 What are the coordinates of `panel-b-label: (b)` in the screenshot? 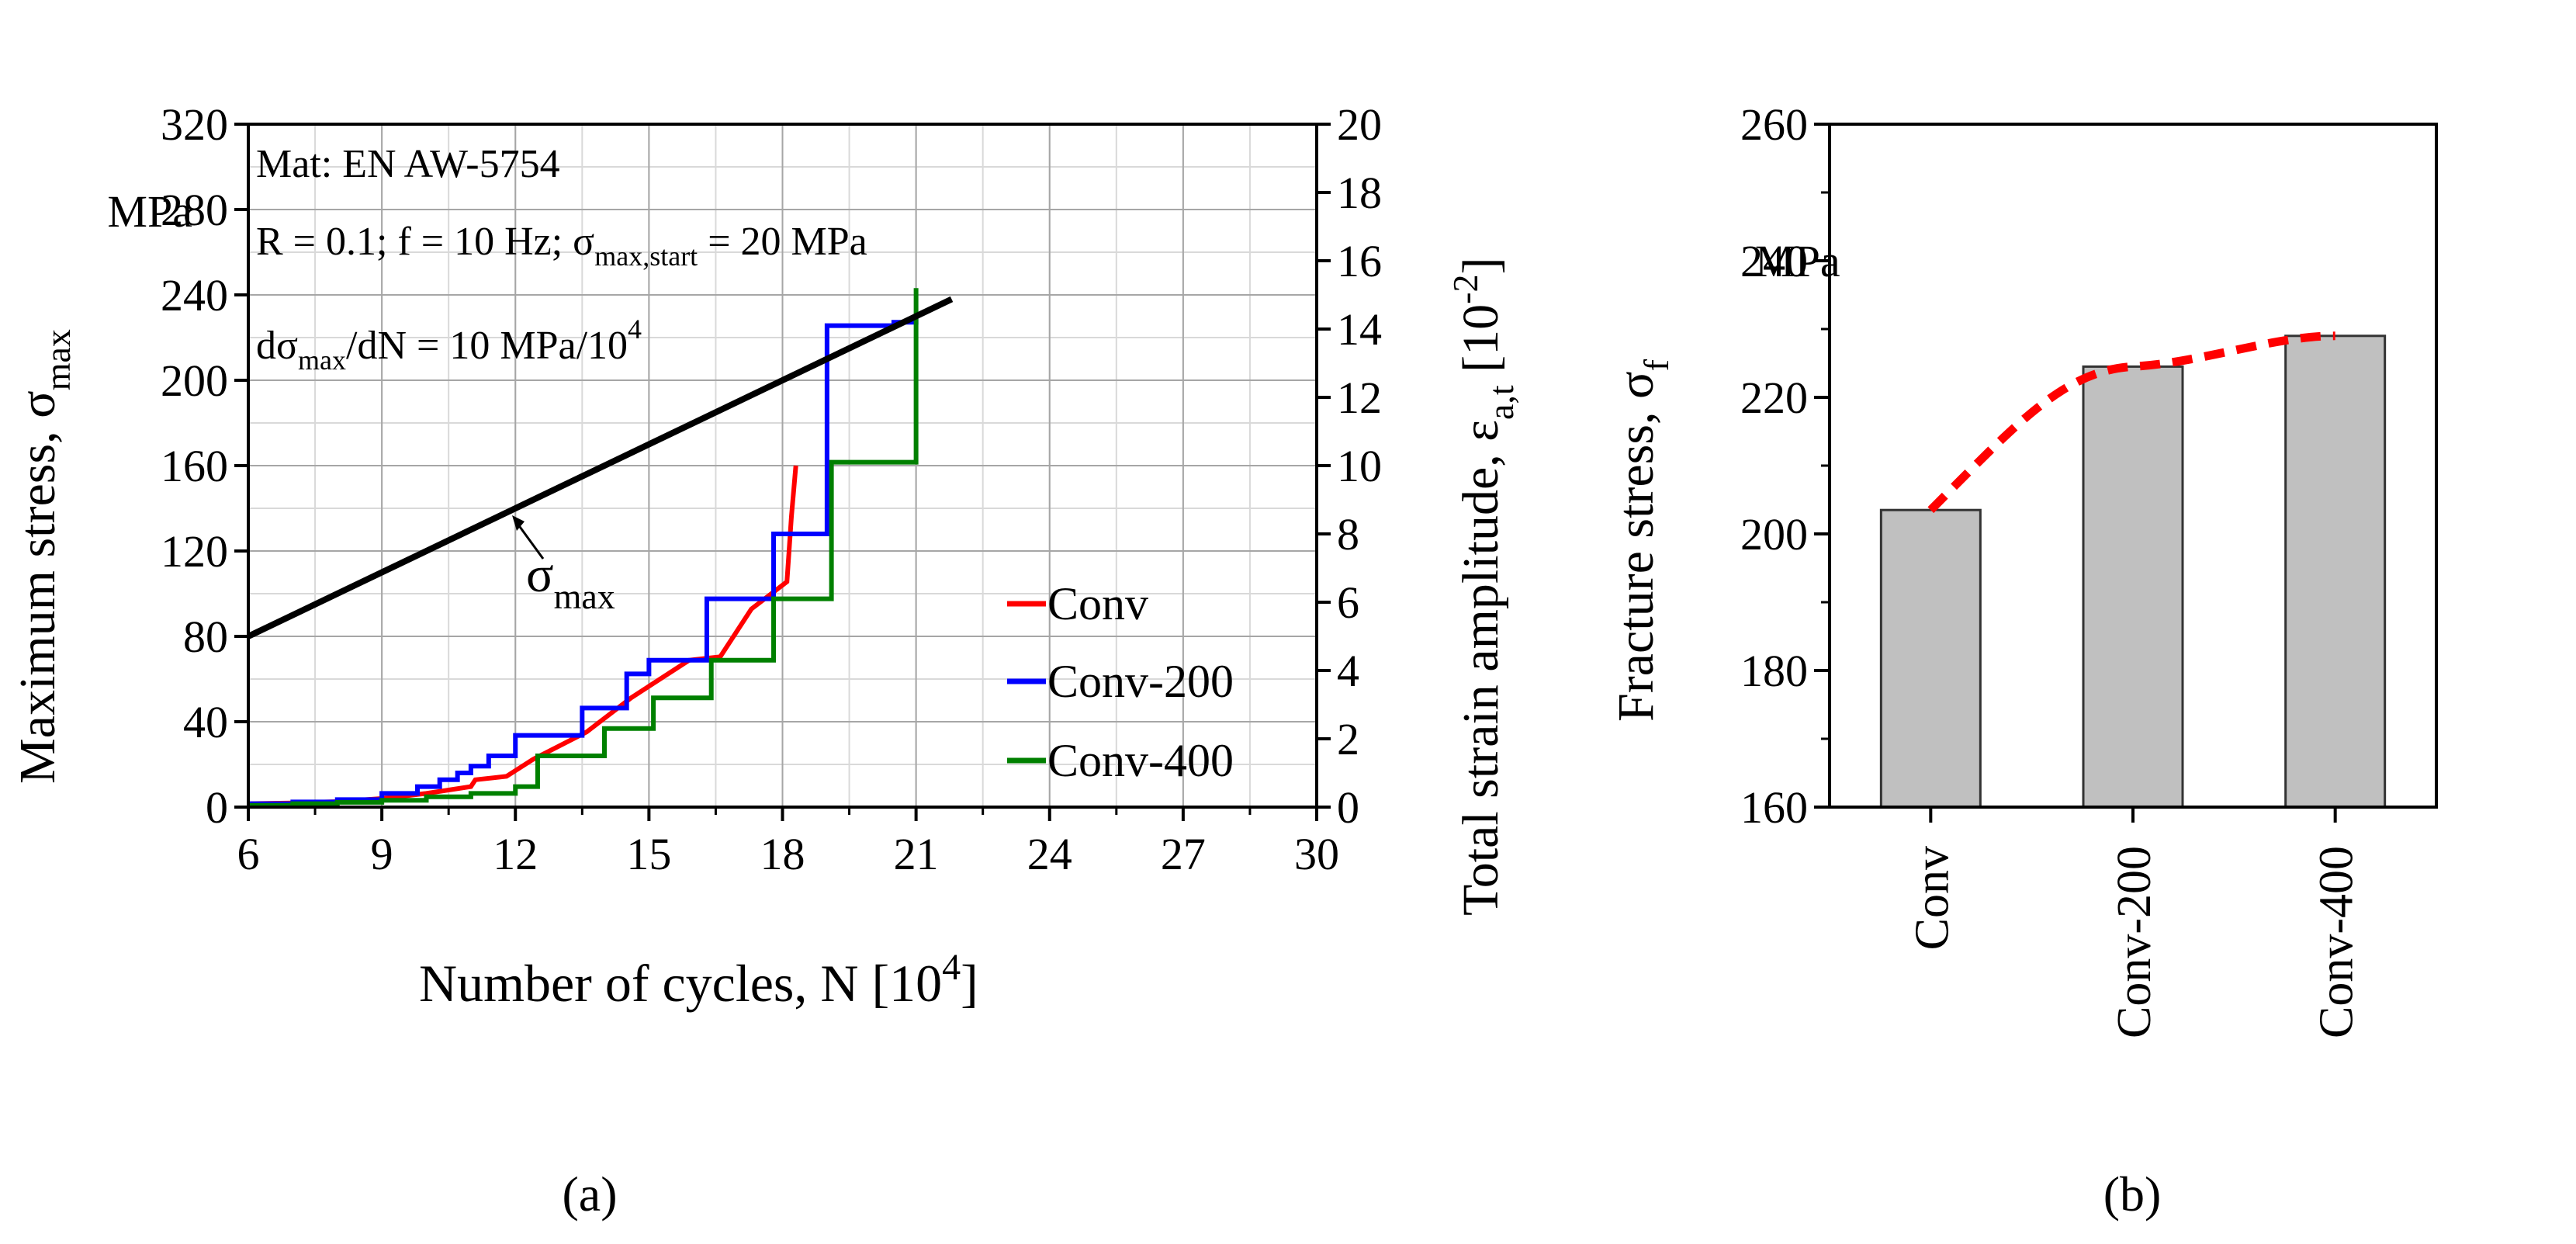 It's located at (2132, 1193).